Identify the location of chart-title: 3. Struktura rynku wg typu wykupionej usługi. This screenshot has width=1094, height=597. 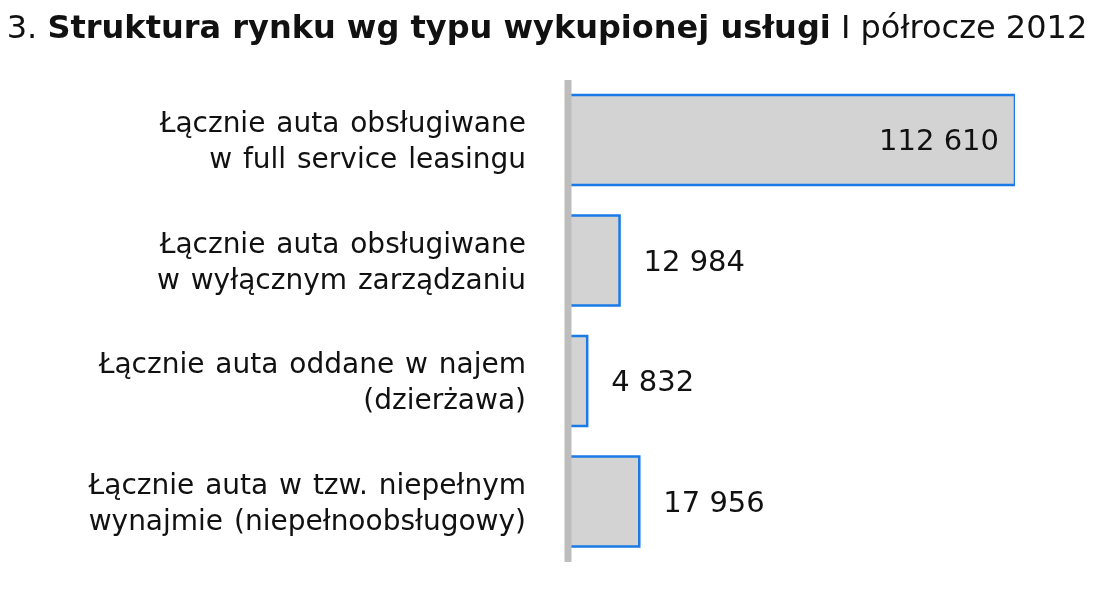
(418, 27).